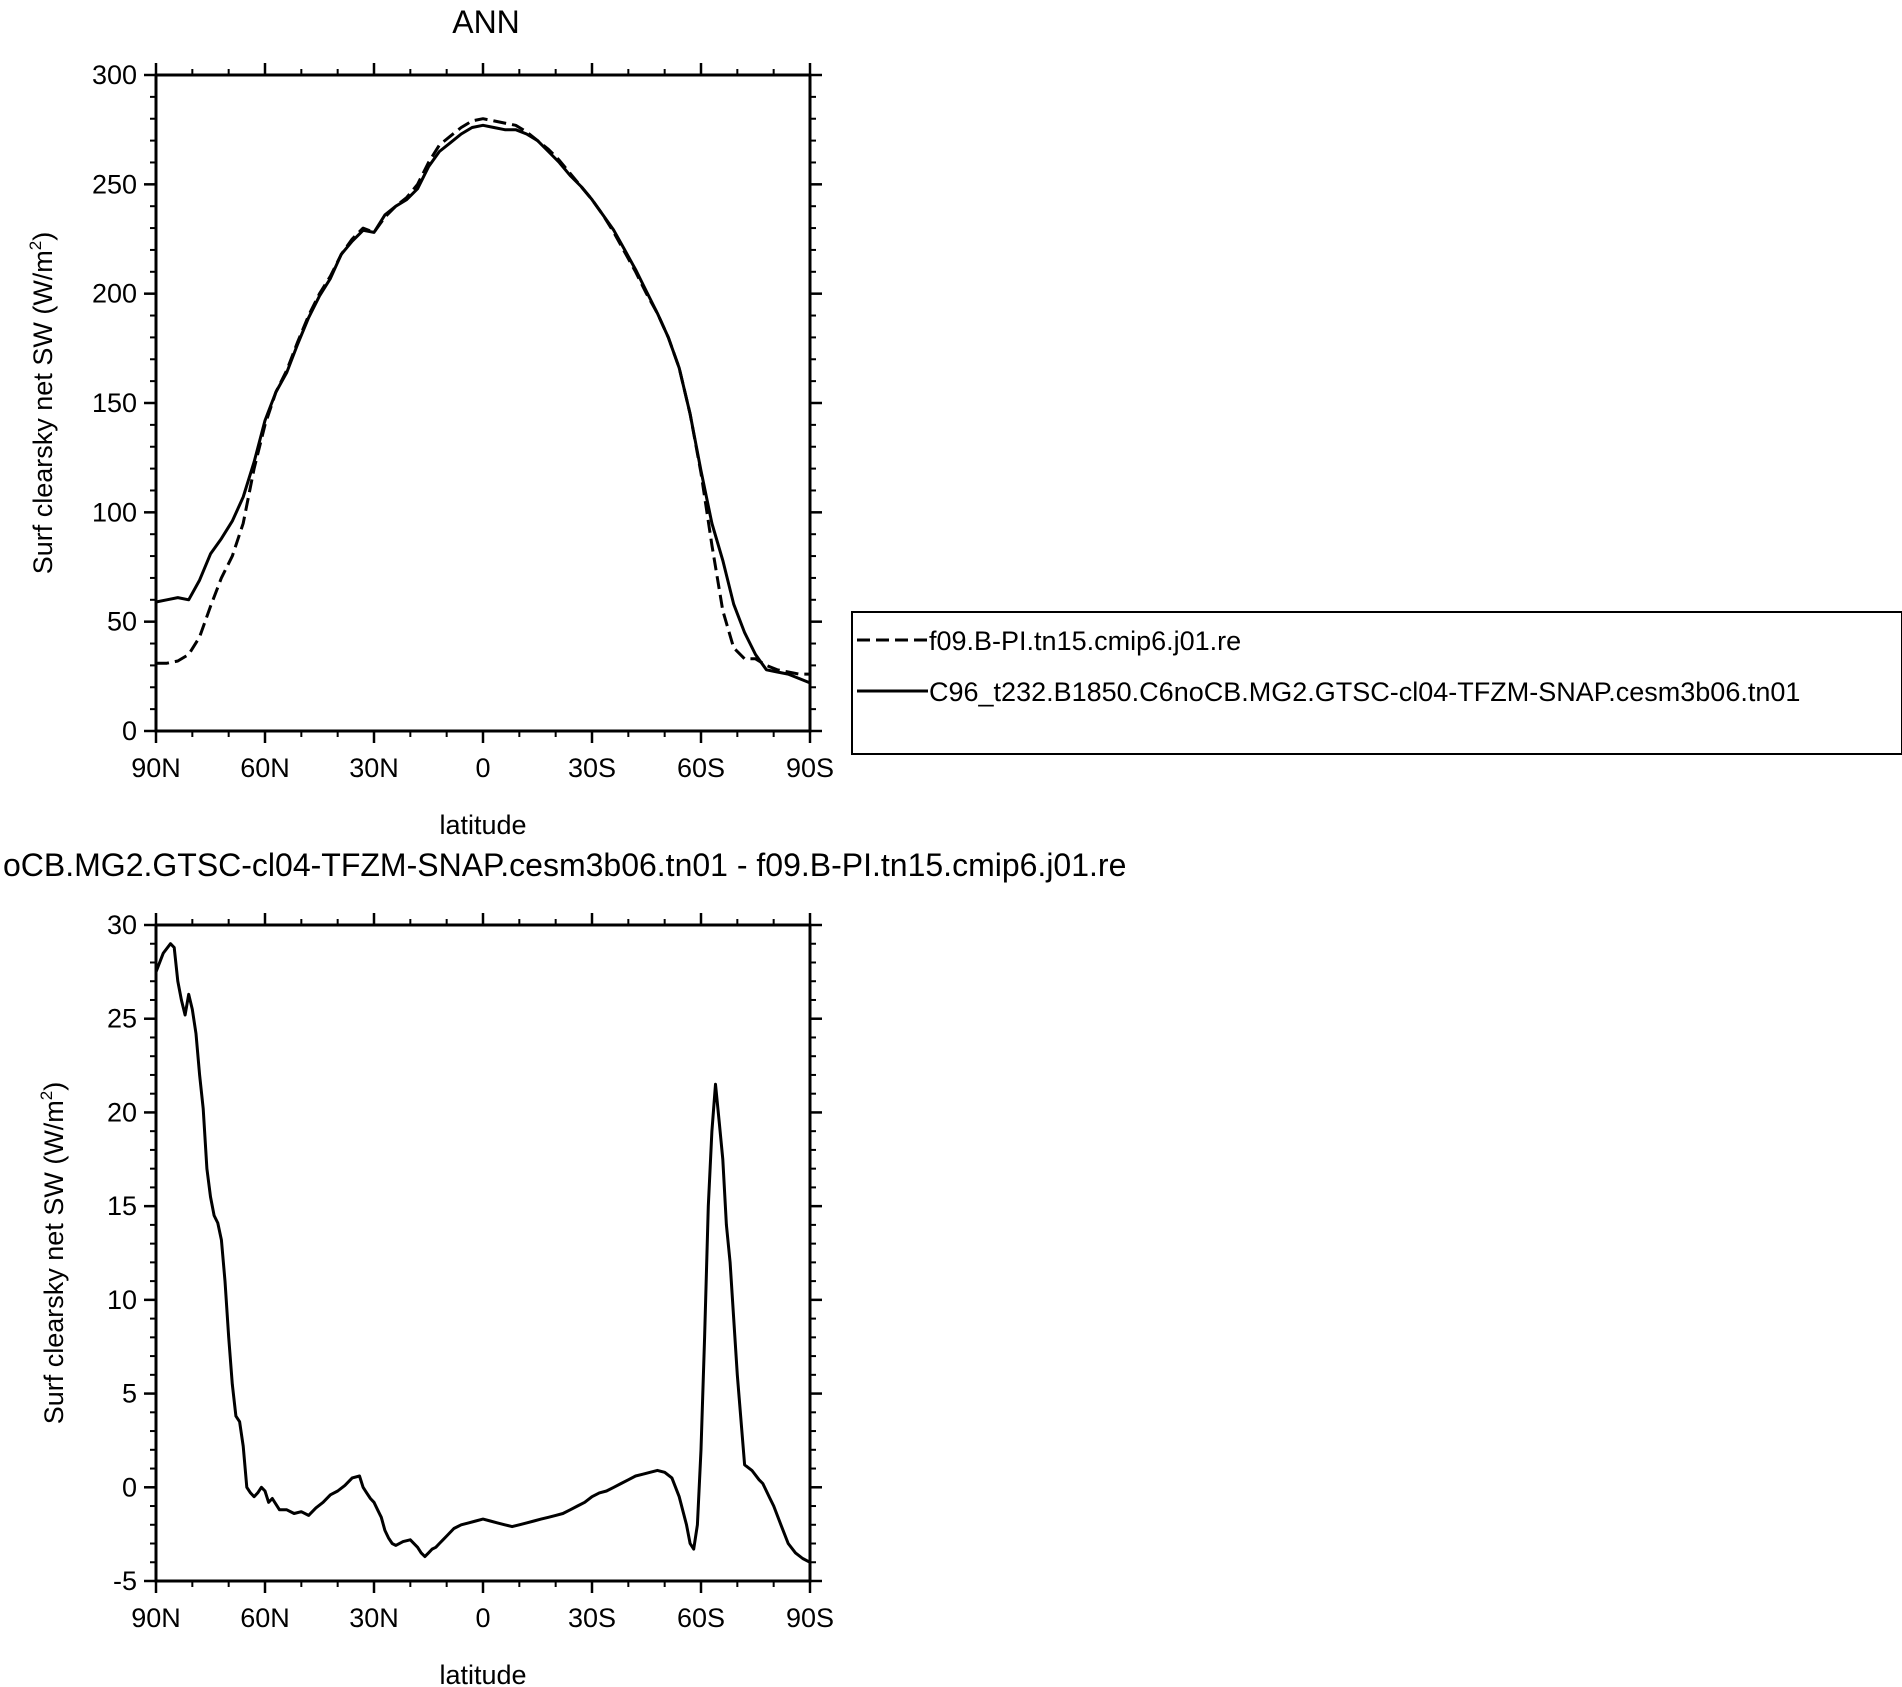 The width and height of the screenshot is (1902, 1687). Describe the element at coordinates (122, 1300) in the screenshot. I see `bottom-y-tick-label: 10` at that location.